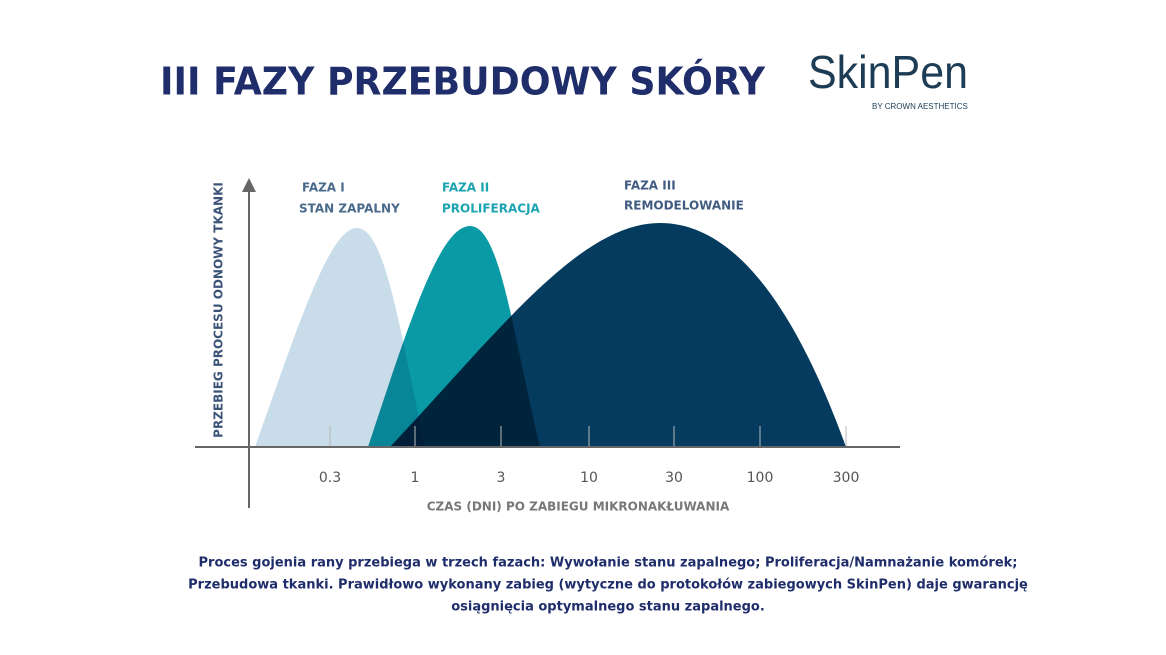 Image resolution: width=1166 pixels, height=655 pixels. I want to click on phase-label: PROLIFERACJA, so click(491, 209).